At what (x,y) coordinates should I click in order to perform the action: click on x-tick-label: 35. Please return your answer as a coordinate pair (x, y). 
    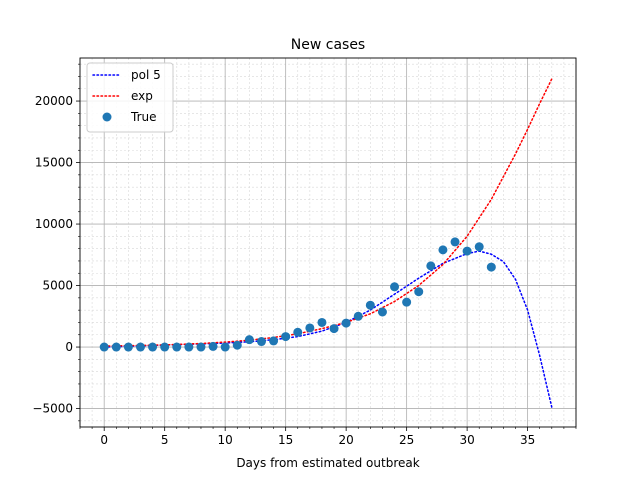
    Looking at the image, I should click on (527, 440).